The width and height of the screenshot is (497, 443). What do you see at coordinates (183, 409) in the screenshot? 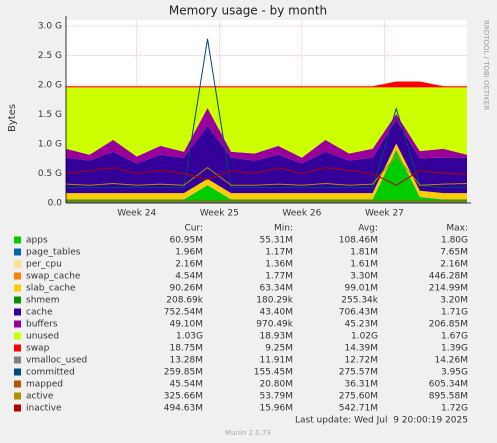
I see `legend-stat: 494.63M` at bounding box center [183, 409].